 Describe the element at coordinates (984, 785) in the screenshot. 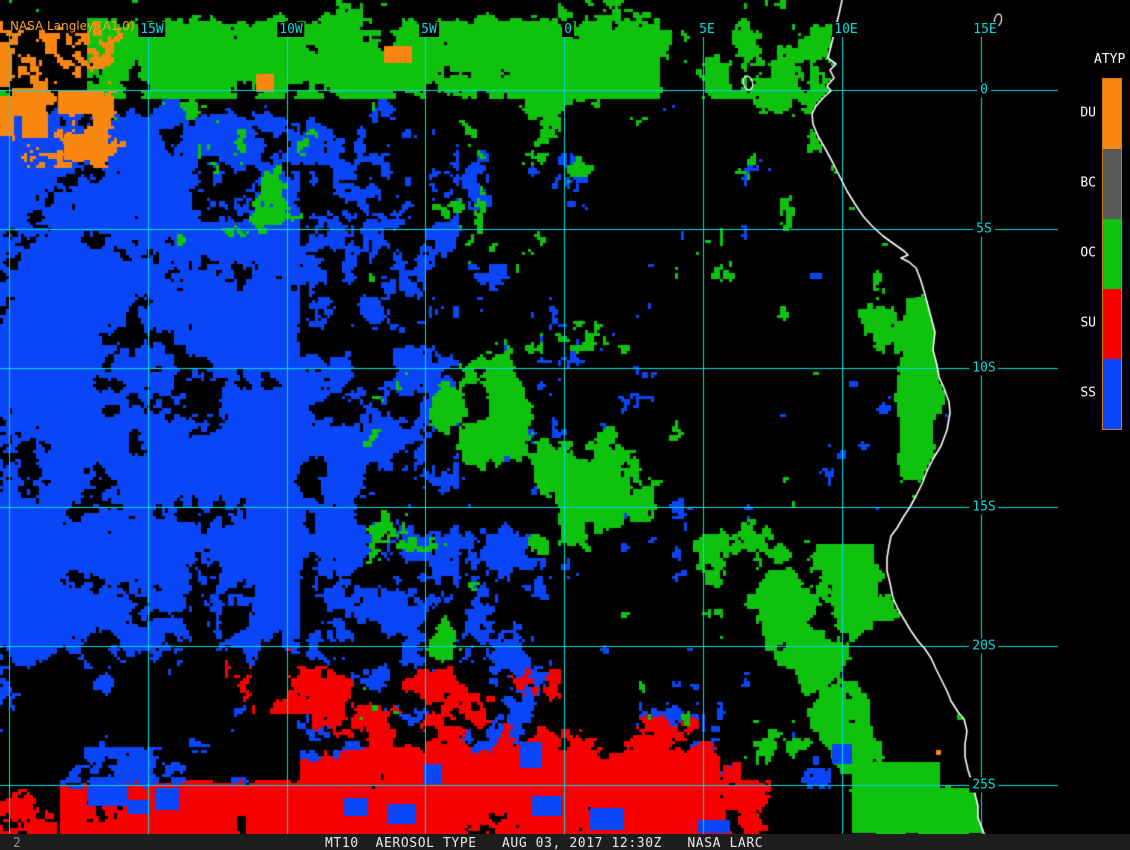

I see `lat-label-25s: 25S` at that location.